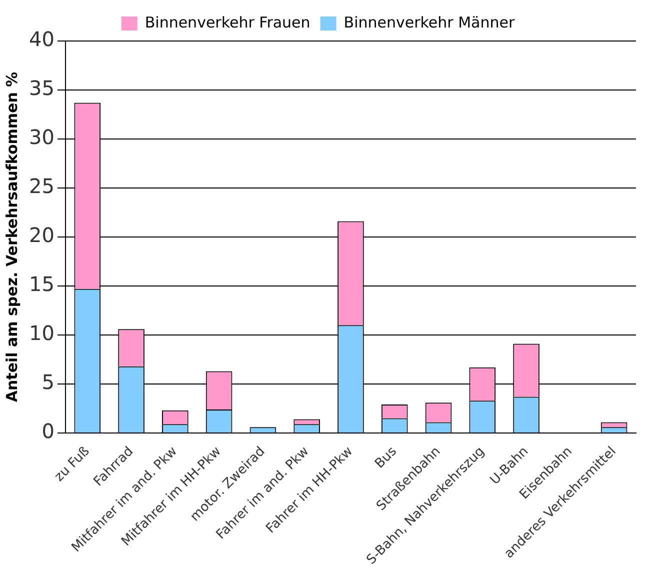 The height and width of the screenshot is (571, 646). Describe the element at coordinates (11, 237) in the screenshot. I see `y-axis-title: Anteil am spez. Verkehrsaufkommen %` at that location.